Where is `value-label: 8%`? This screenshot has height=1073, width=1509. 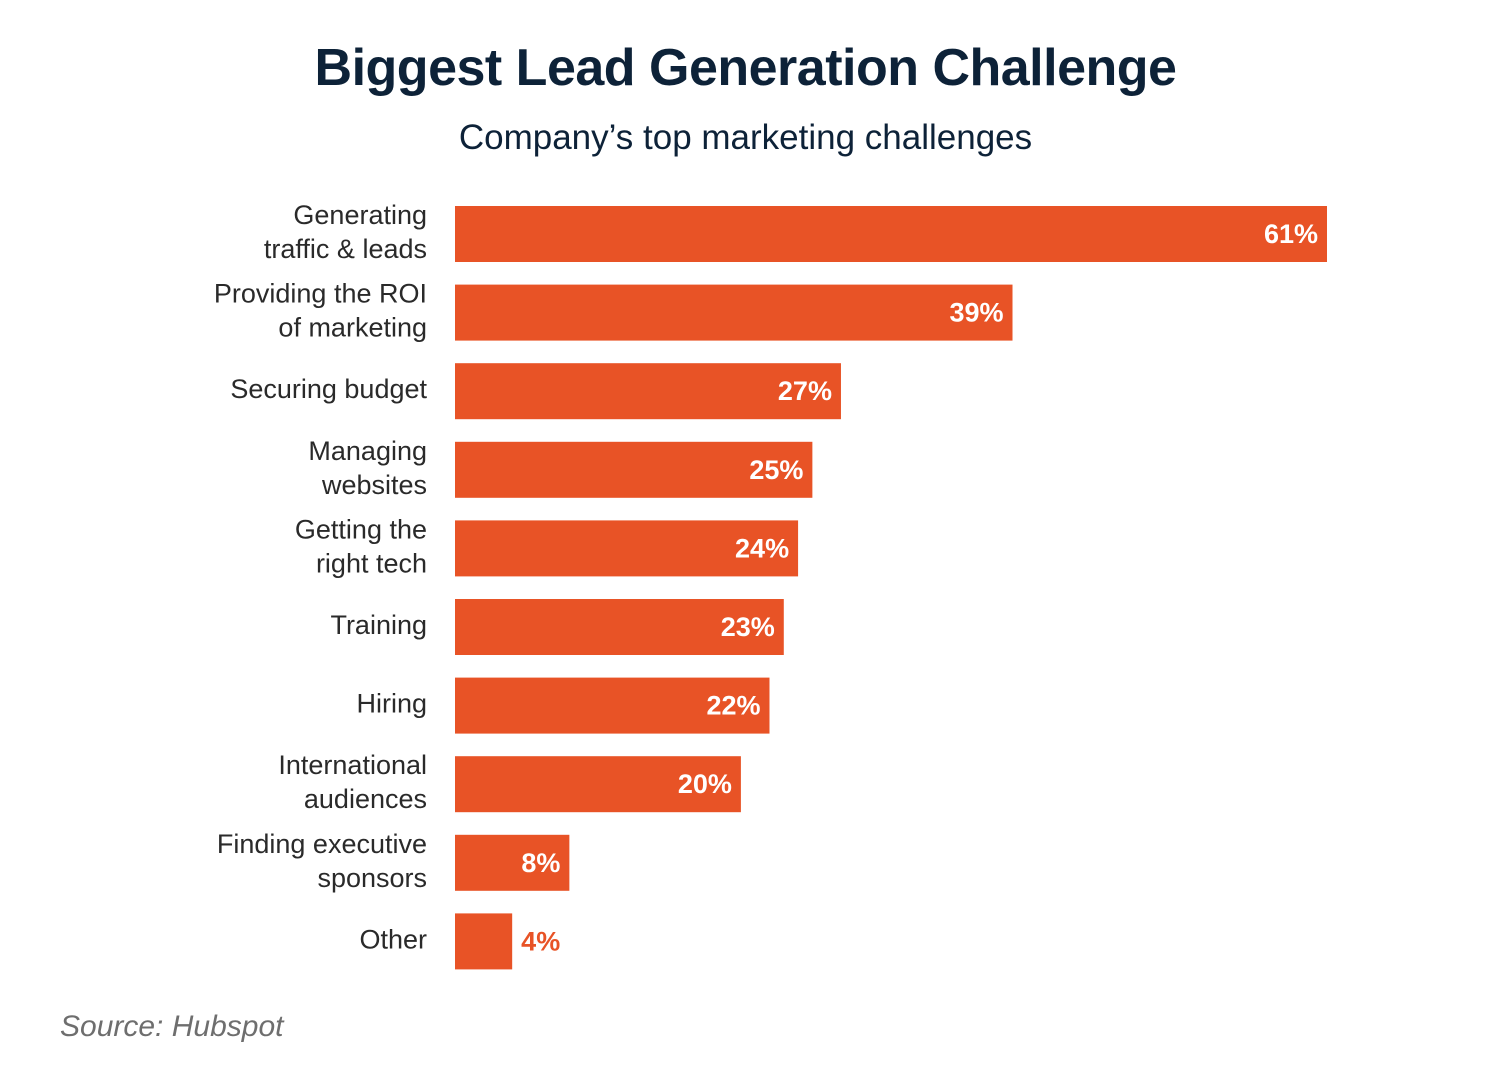 value-label: 8% is located at coordinates (540, 863).